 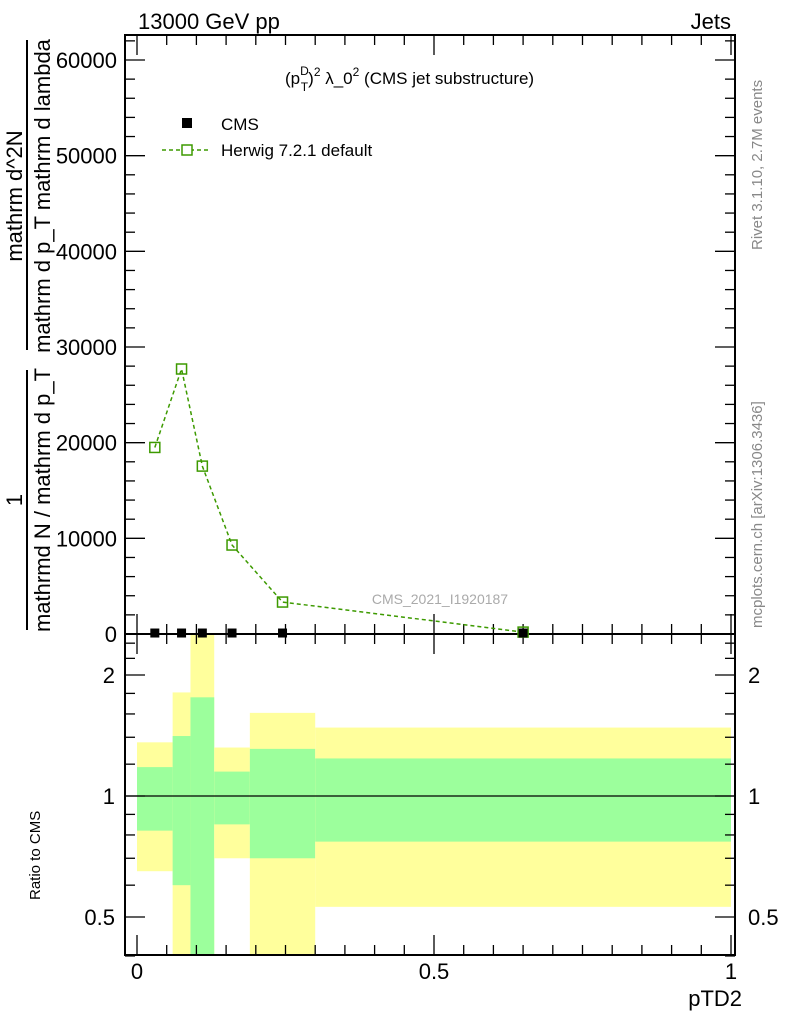 What do you see at coordinates (757, 165) in the screenshot?
I see `rivet-version-text: Rivet 3.1.10, 2.7M events` at bounding box center [757, 165].